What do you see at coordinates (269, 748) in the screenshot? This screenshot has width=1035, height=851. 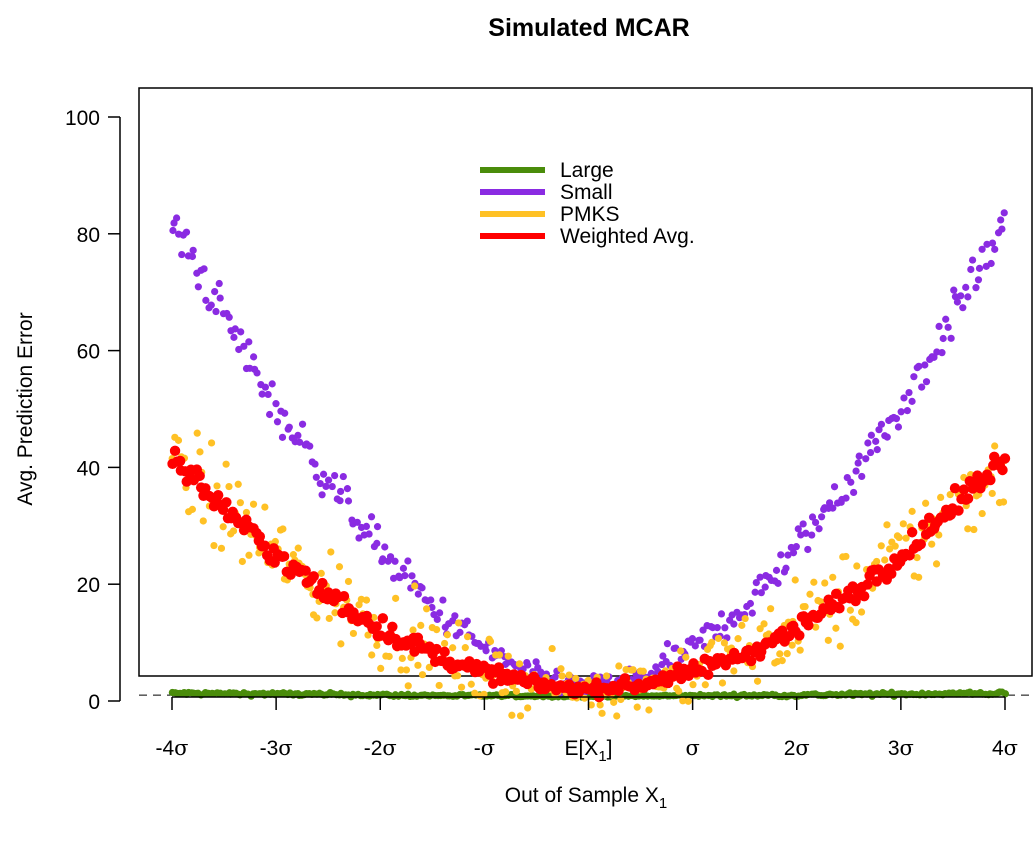 I see `x-tick-prefix: -3` at bounding box center [269, 748].